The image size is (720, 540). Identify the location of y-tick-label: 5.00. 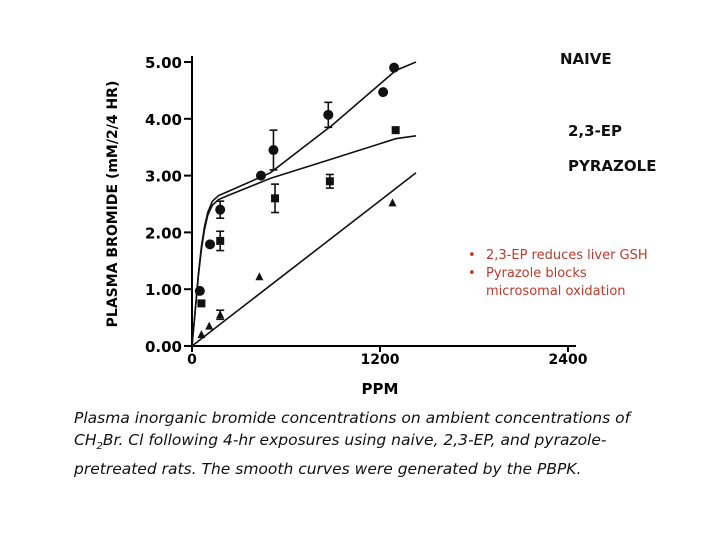
(163, 63).